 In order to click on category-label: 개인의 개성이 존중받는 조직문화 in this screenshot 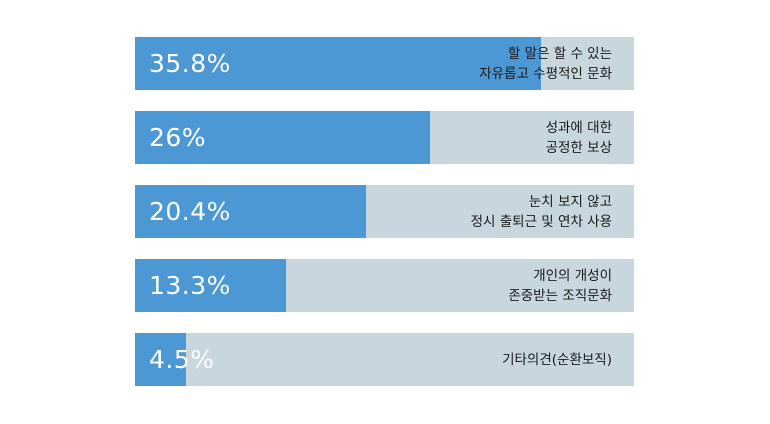, I will do `click(560, 285)`.